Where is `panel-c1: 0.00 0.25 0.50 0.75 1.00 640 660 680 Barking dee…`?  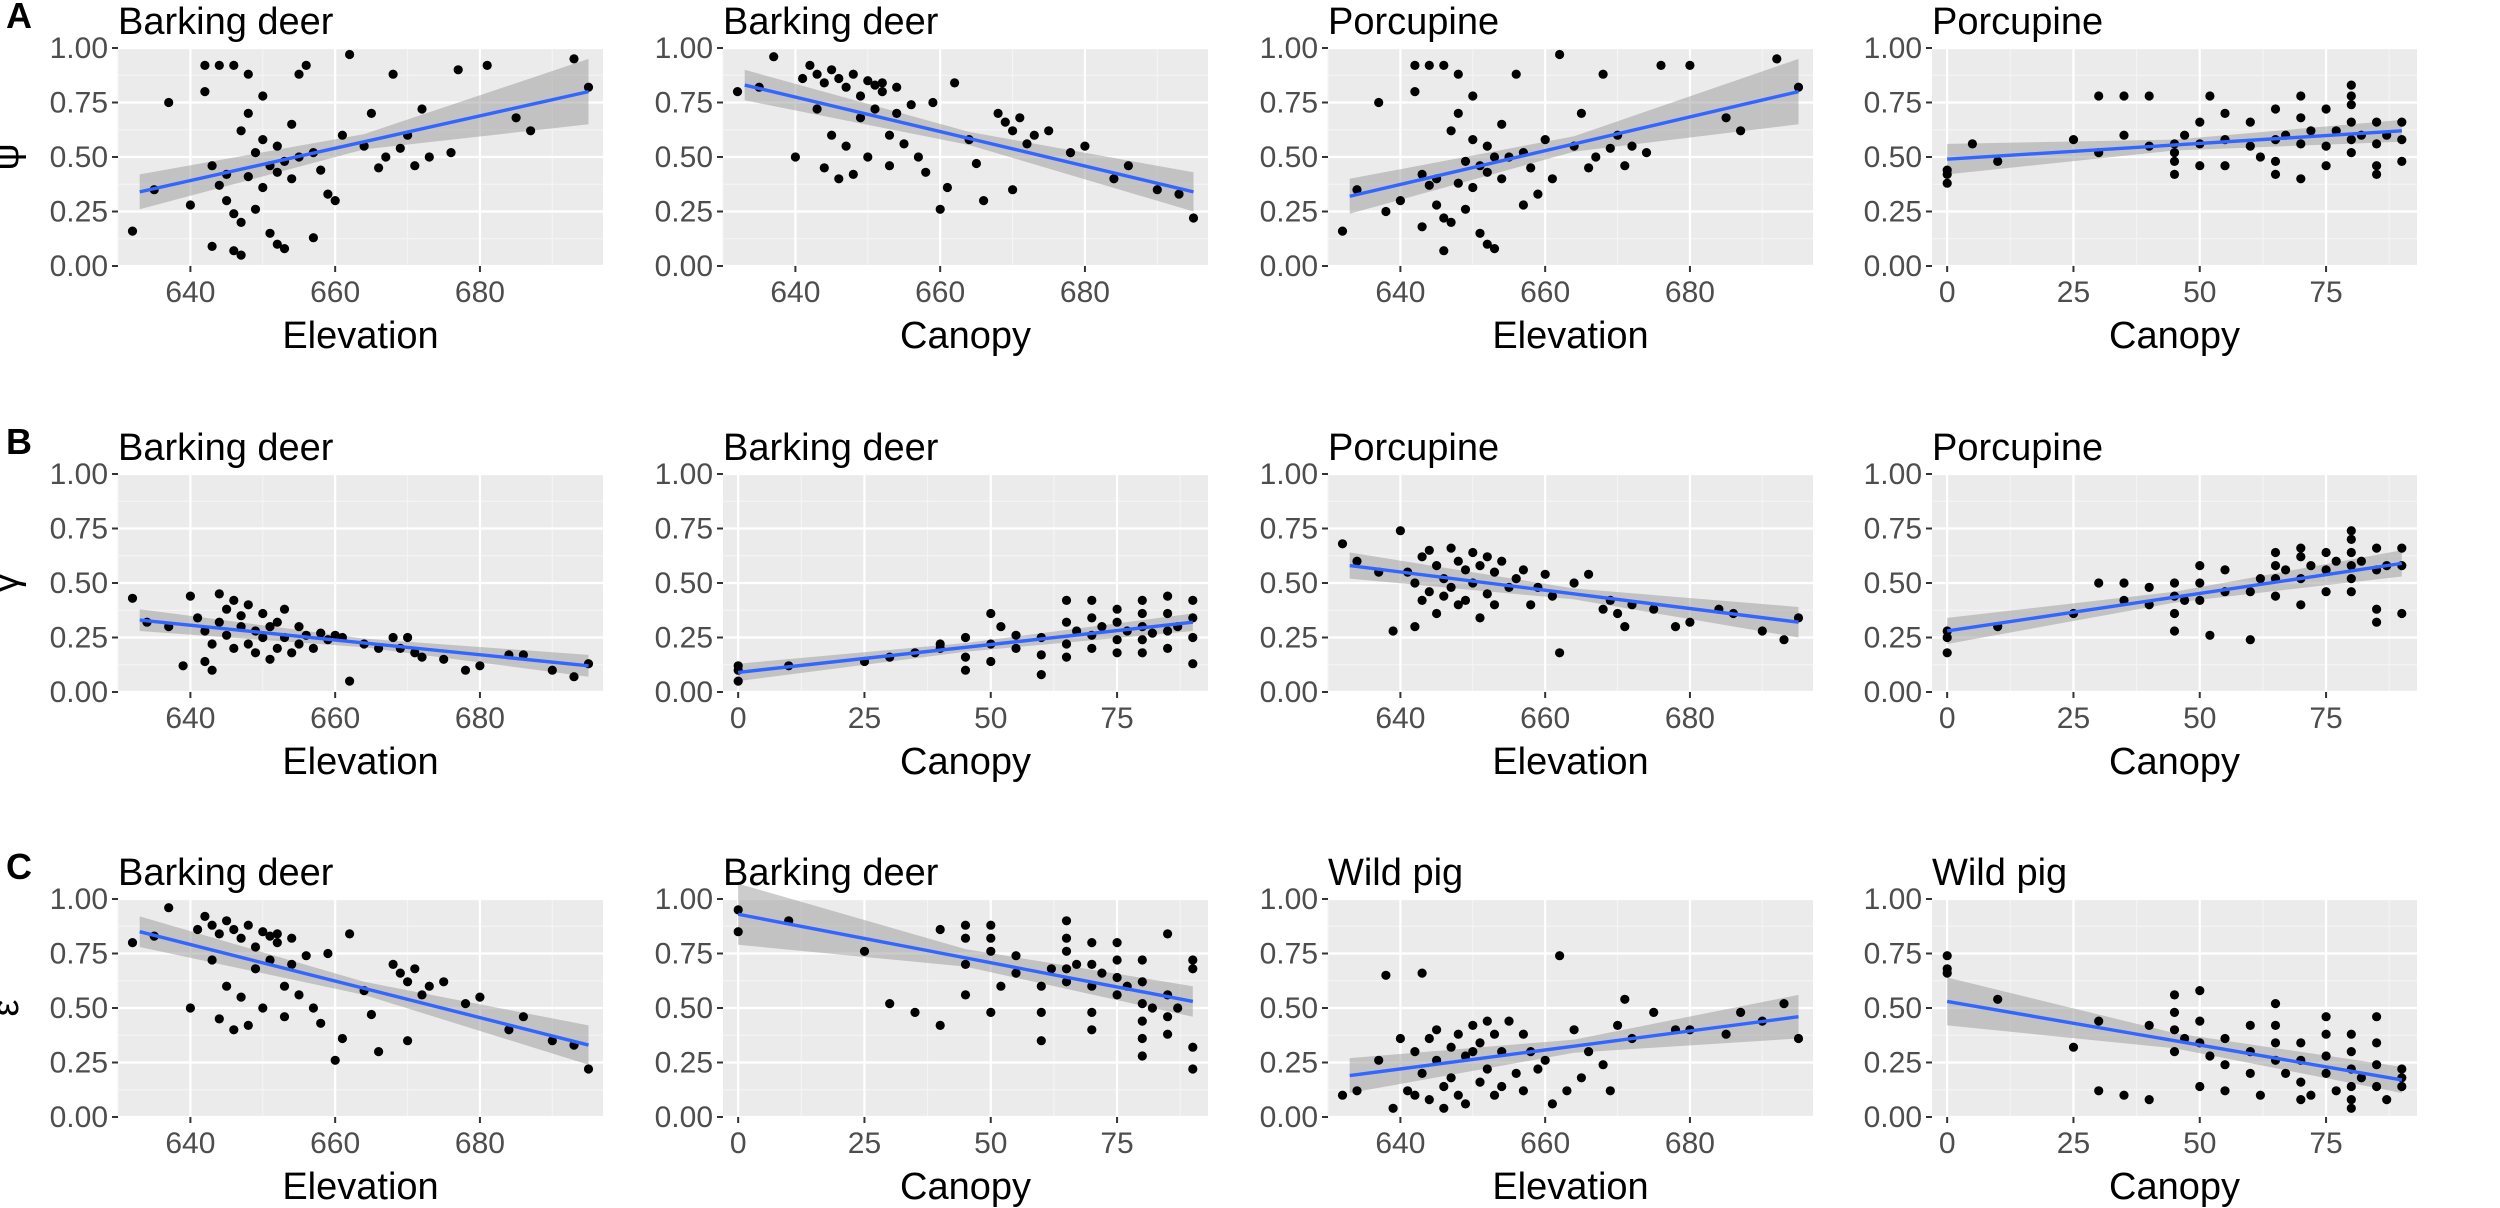 panel-c1: 0.00 0.25 0.50 0.75 1.00 640 660 680 Barking dee… is located at coordinates (301, 1027).